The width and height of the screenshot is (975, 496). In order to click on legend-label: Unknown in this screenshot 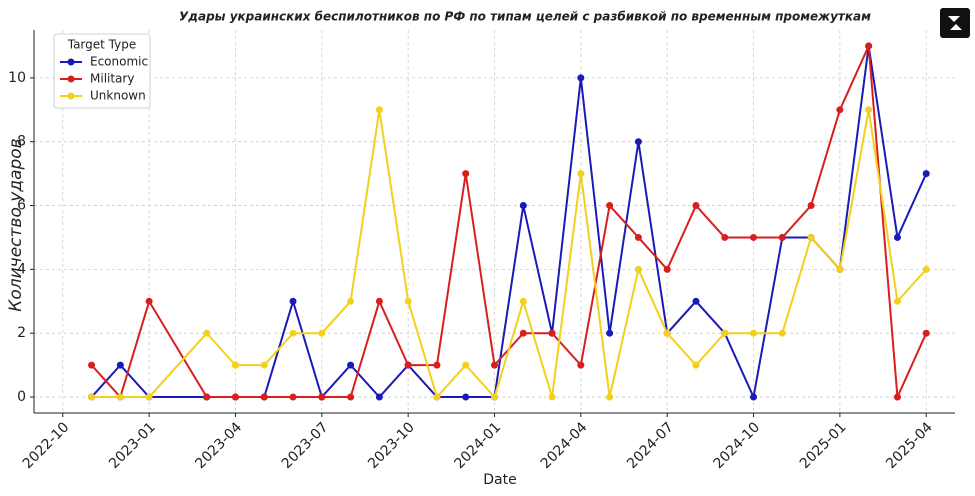, I will do `click(118, 96)`.